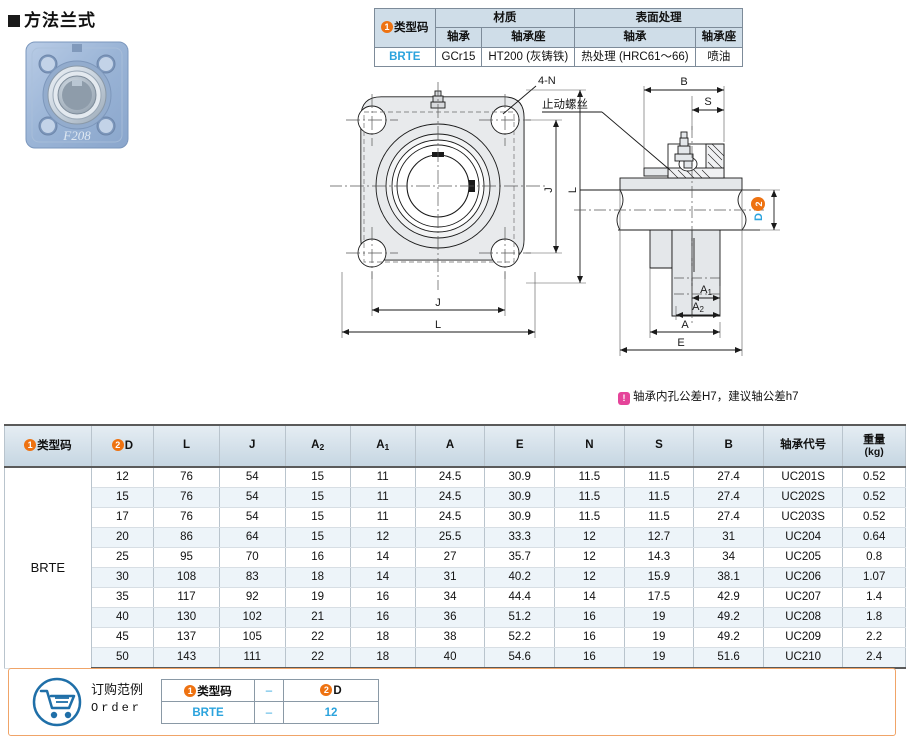 The width and height of the screenshot is (910, 751). What do you see at coordinates (520, 497) in the screenshot?
I see `spec-cell-E: 30.9` at bounding box center [520, 497].